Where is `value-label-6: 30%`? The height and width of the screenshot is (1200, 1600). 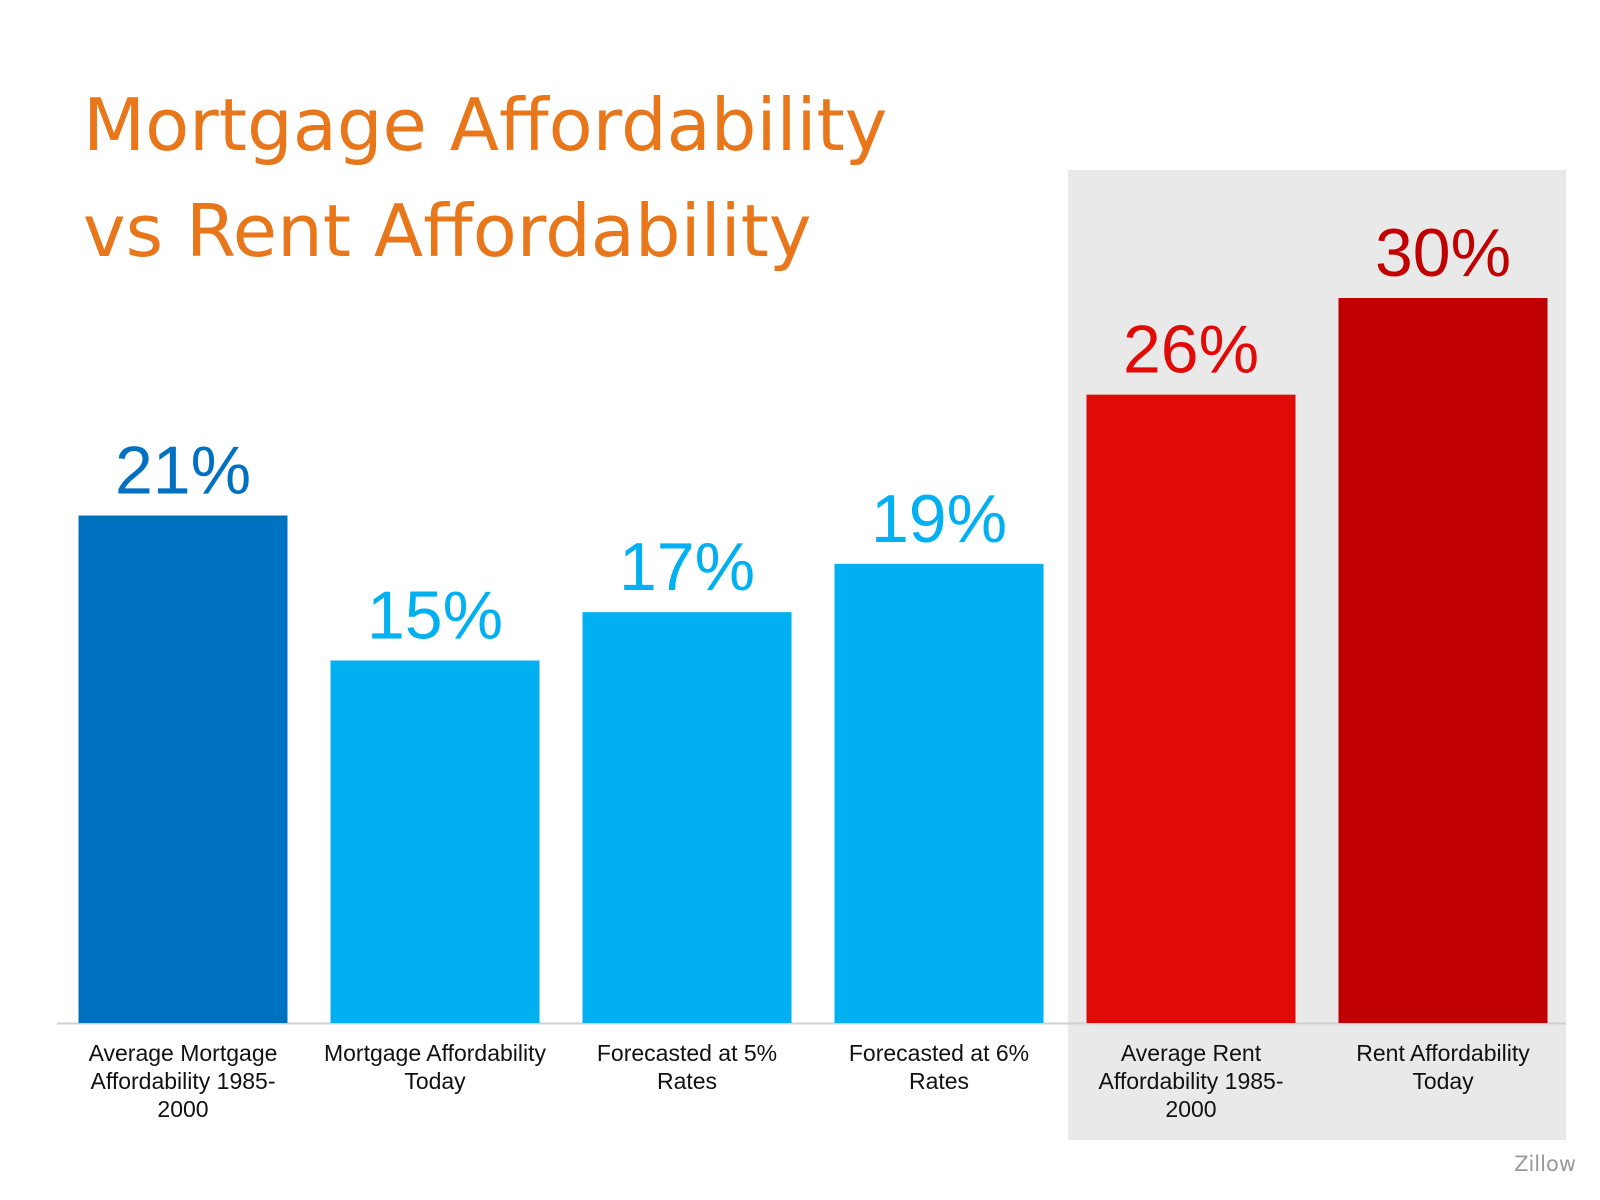
value-label-6: 30% is located at coordinates (1443, 253).